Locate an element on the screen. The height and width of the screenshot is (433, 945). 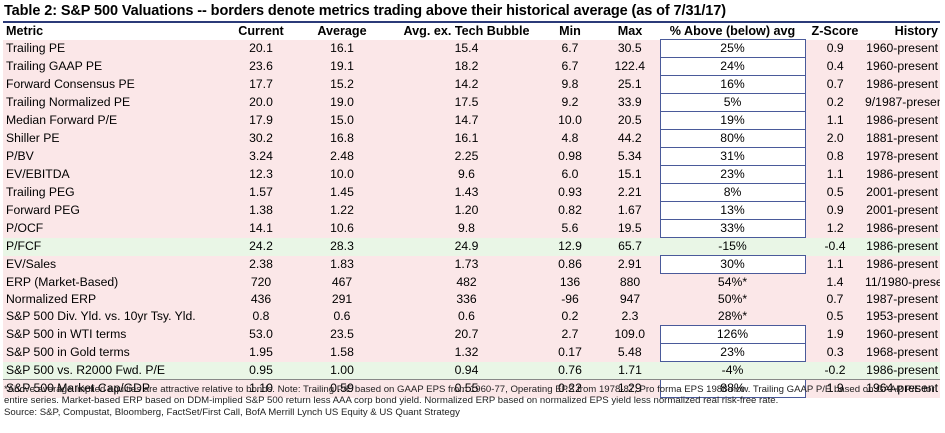
cell-average: 28.3 is located at coordinates (342, 246).